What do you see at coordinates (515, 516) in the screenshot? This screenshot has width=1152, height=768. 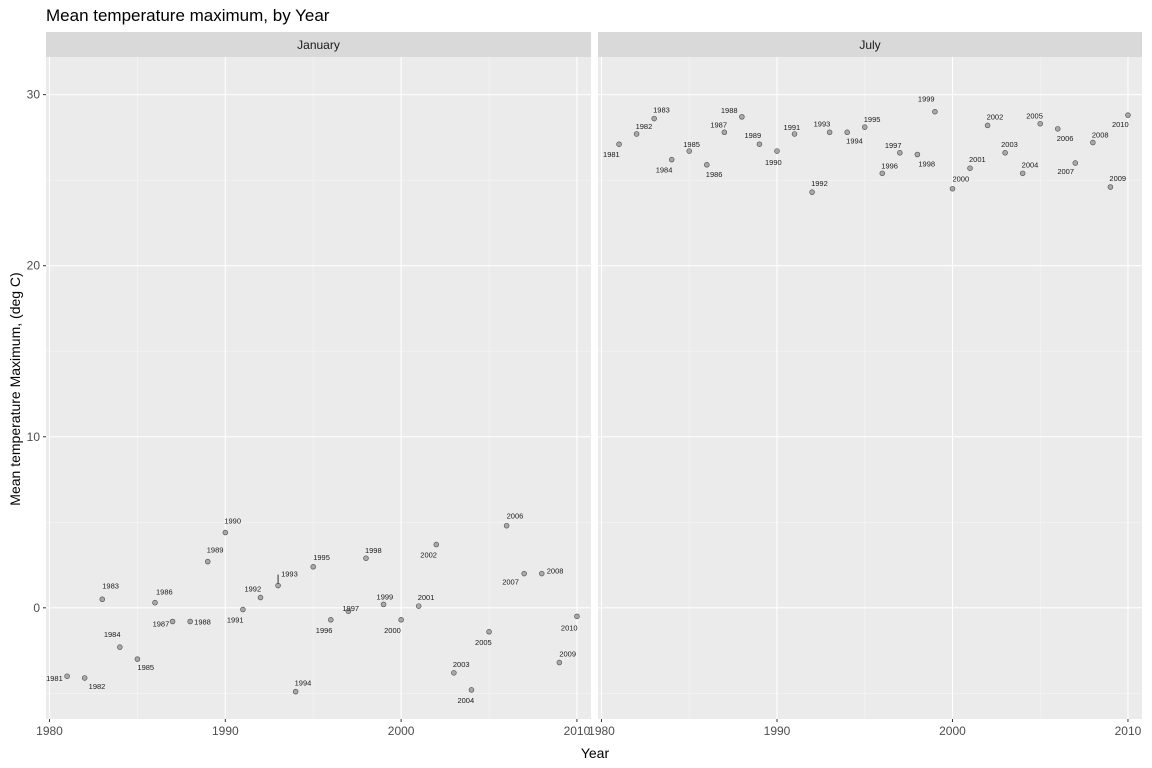 I see `point-label-2006: 2006` at bounding box center [515, 516].